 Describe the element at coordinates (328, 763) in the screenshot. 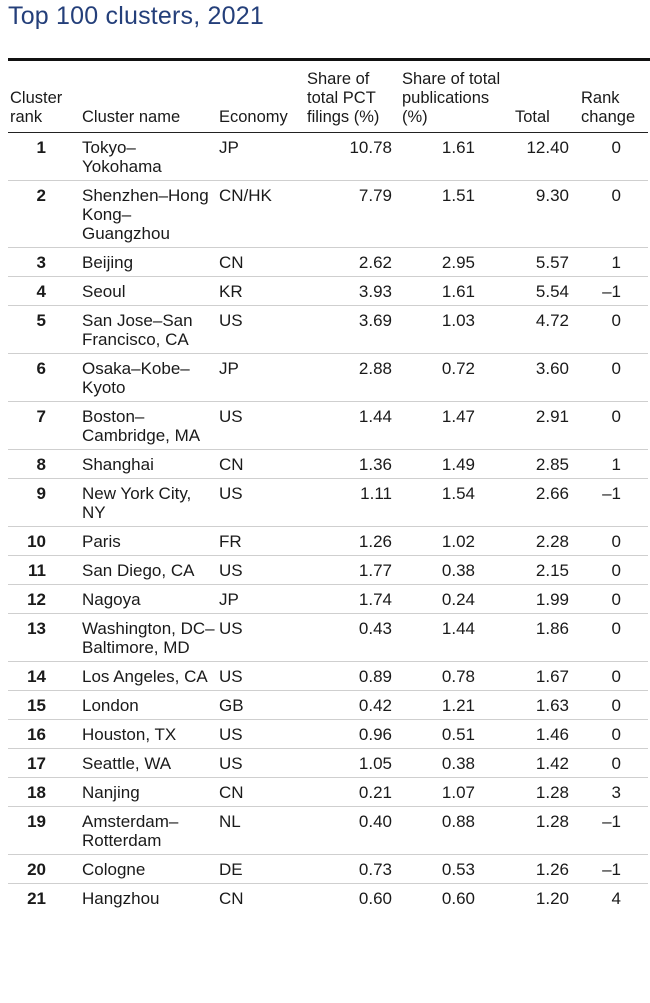

I see `table-row: 17 Seattle, WA US 1.05 0.38 1.42 0` at that location.